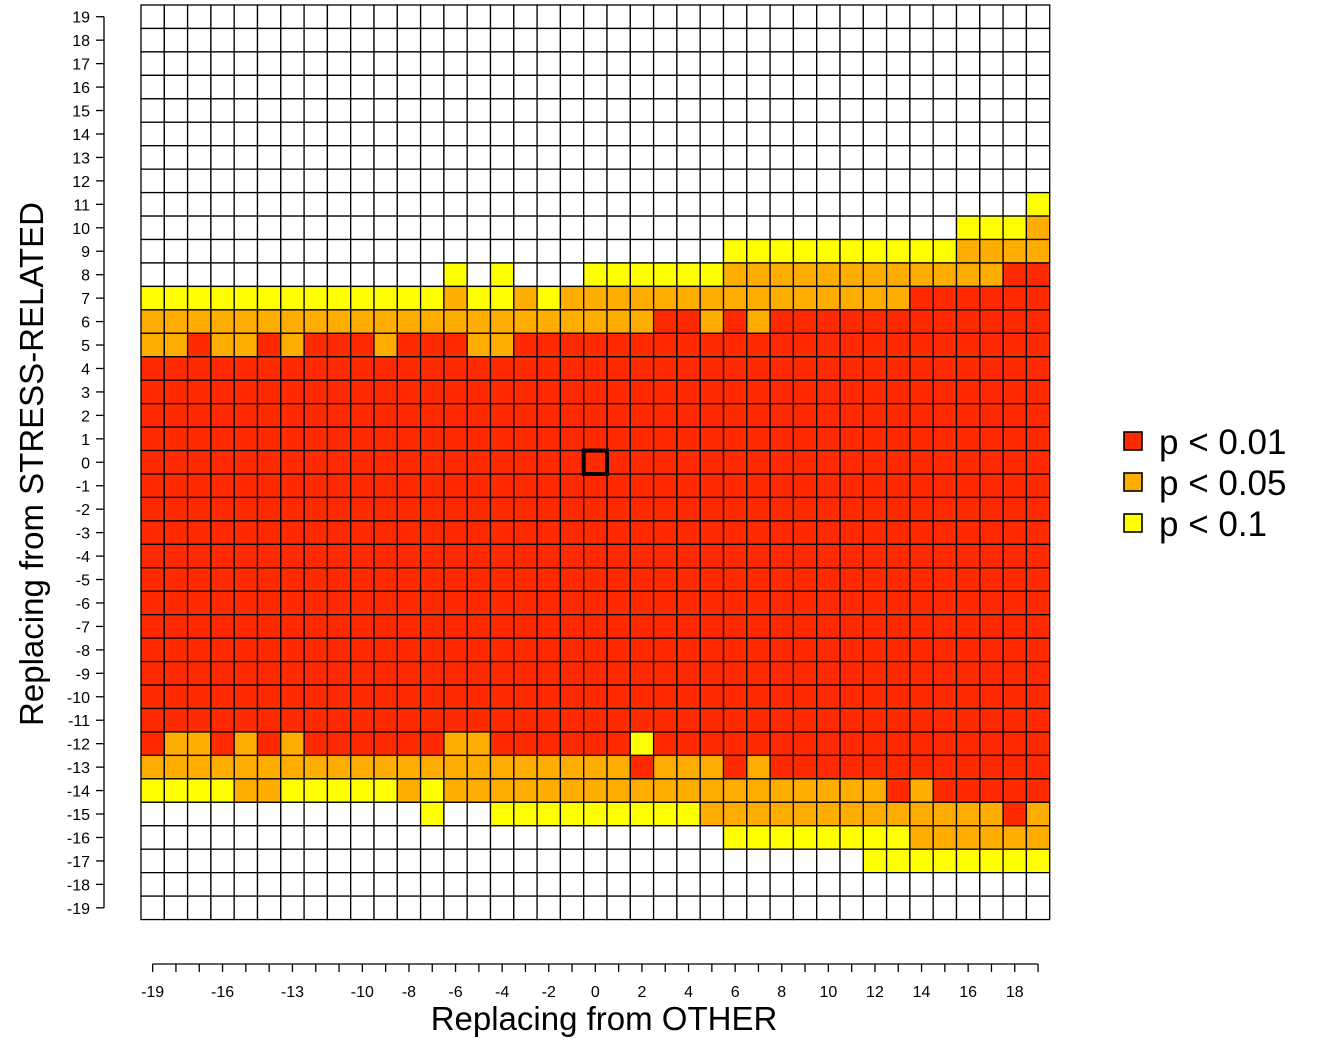  Describe the element at coordinates (81, 205) in the screenshot. I see `y-tick-label: 11` at that location.